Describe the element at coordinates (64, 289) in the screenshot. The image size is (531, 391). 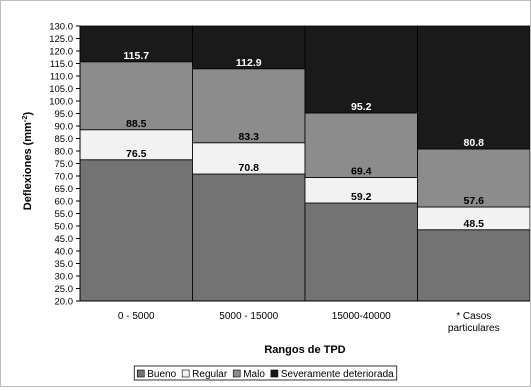
I see `y-tick-label: 25.0` at that location.